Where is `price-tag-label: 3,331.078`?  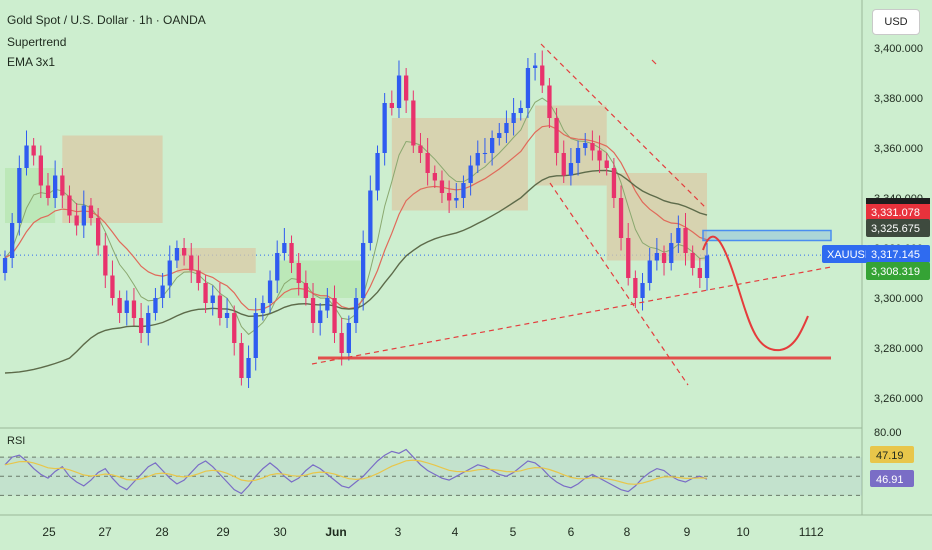
price-tag-label: 3,331.078 is located at coordinates (895, 213).